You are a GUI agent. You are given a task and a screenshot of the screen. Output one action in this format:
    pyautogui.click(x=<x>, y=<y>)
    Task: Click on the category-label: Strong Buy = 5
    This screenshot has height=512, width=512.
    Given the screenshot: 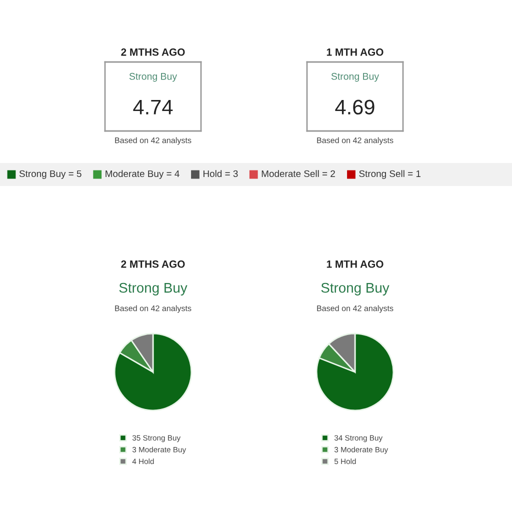 What is the action you would take?
    pyautogui.click(x=50, y=174)
    